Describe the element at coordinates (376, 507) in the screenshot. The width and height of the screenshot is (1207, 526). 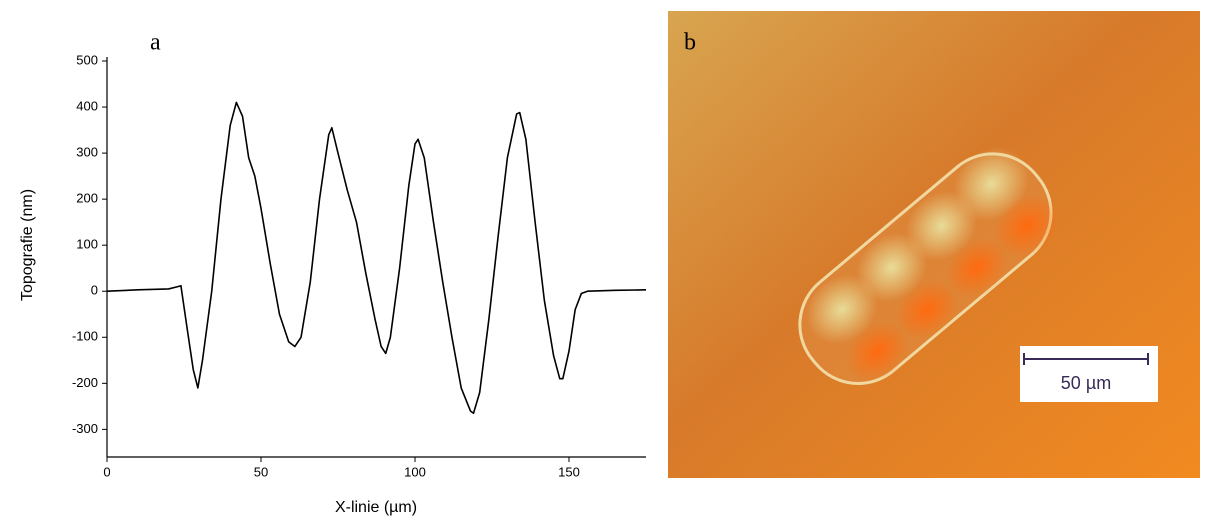
I see `x-axis-label: X-linie (µm)` at that location.